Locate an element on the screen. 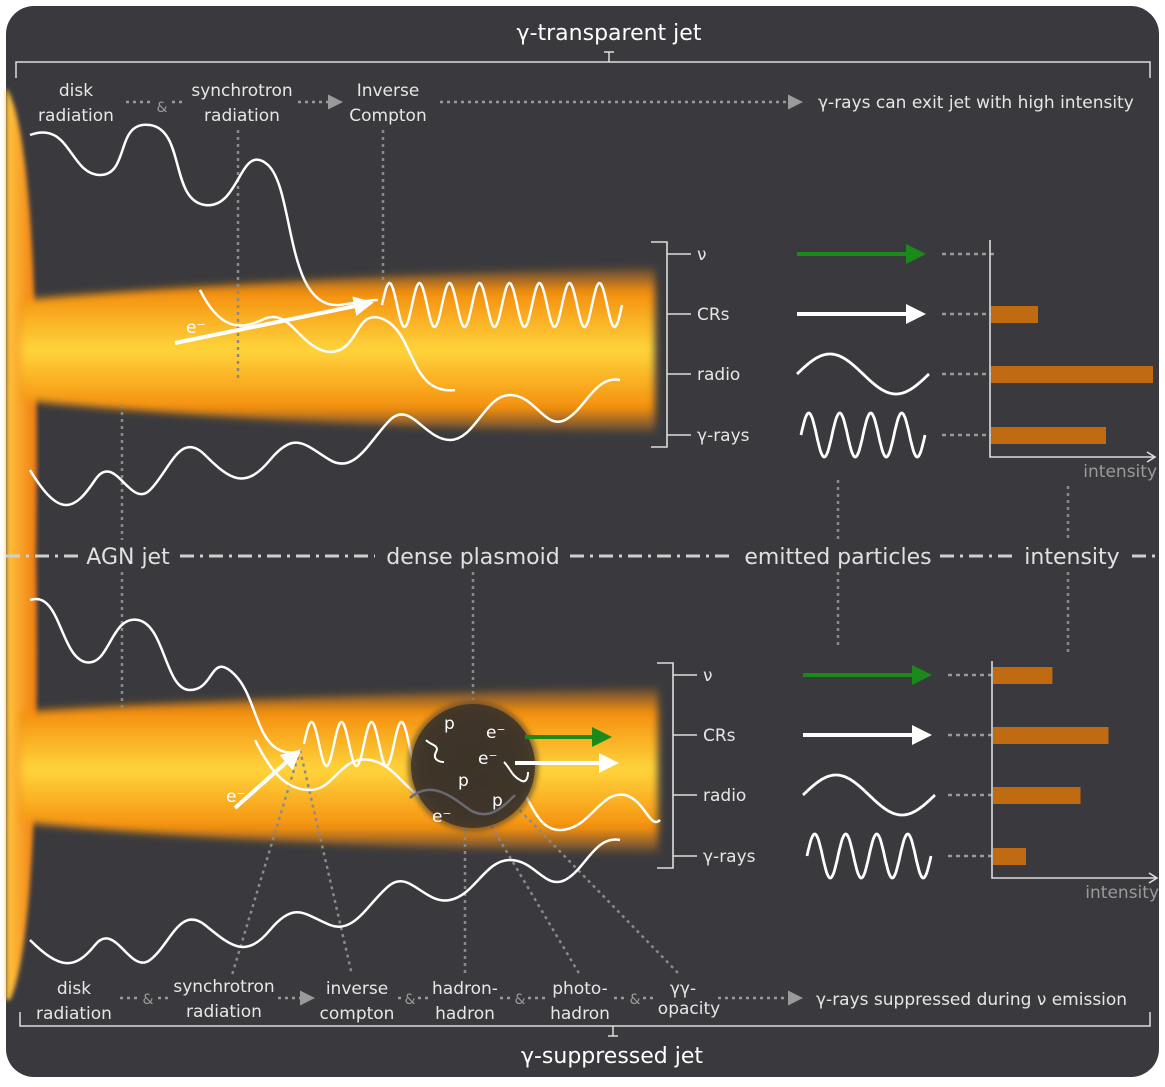  dense-plasmoid: p e⁻ e⁻ p p e⁻ is located at coordinates (513, 766).